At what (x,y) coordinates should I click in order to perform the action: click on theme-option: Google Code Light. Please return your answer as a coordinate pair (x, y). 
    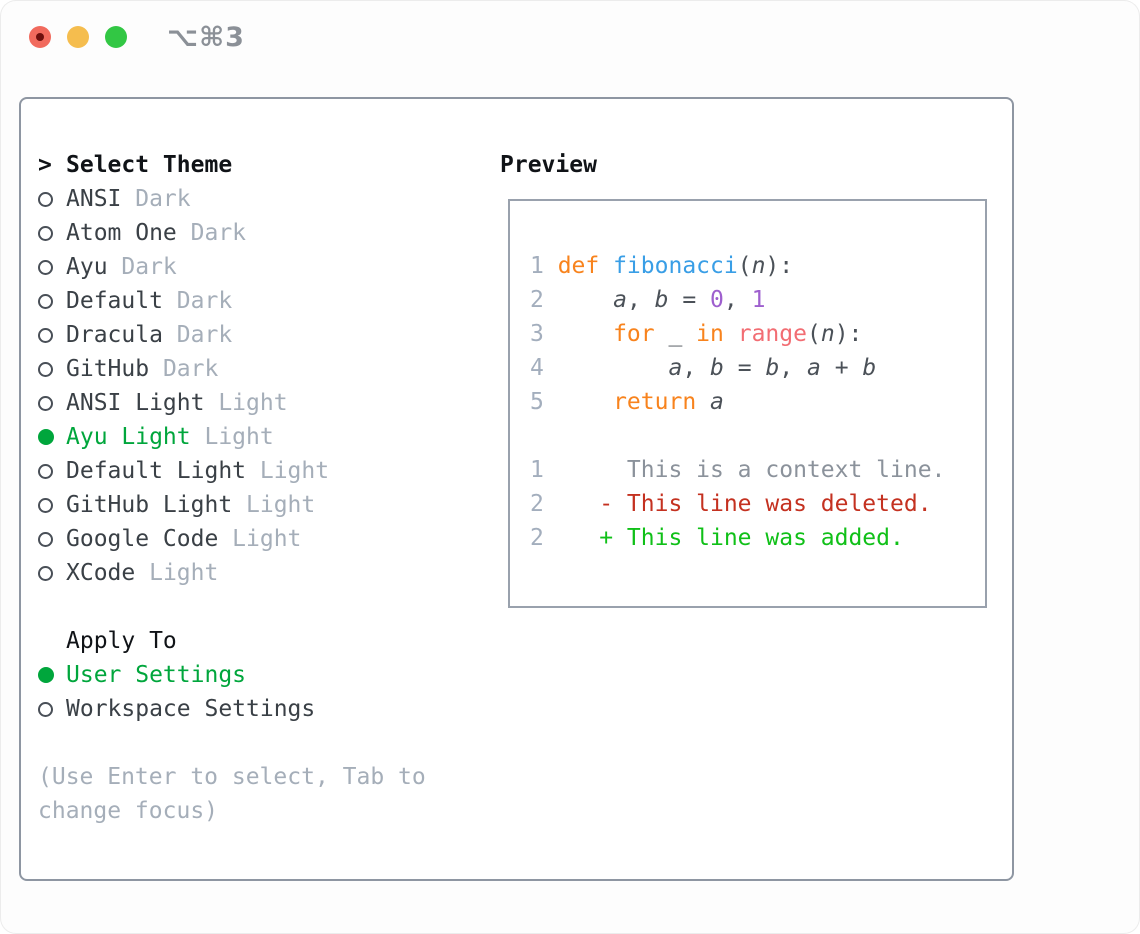
    Looking at the image, I should click on (263, 539).